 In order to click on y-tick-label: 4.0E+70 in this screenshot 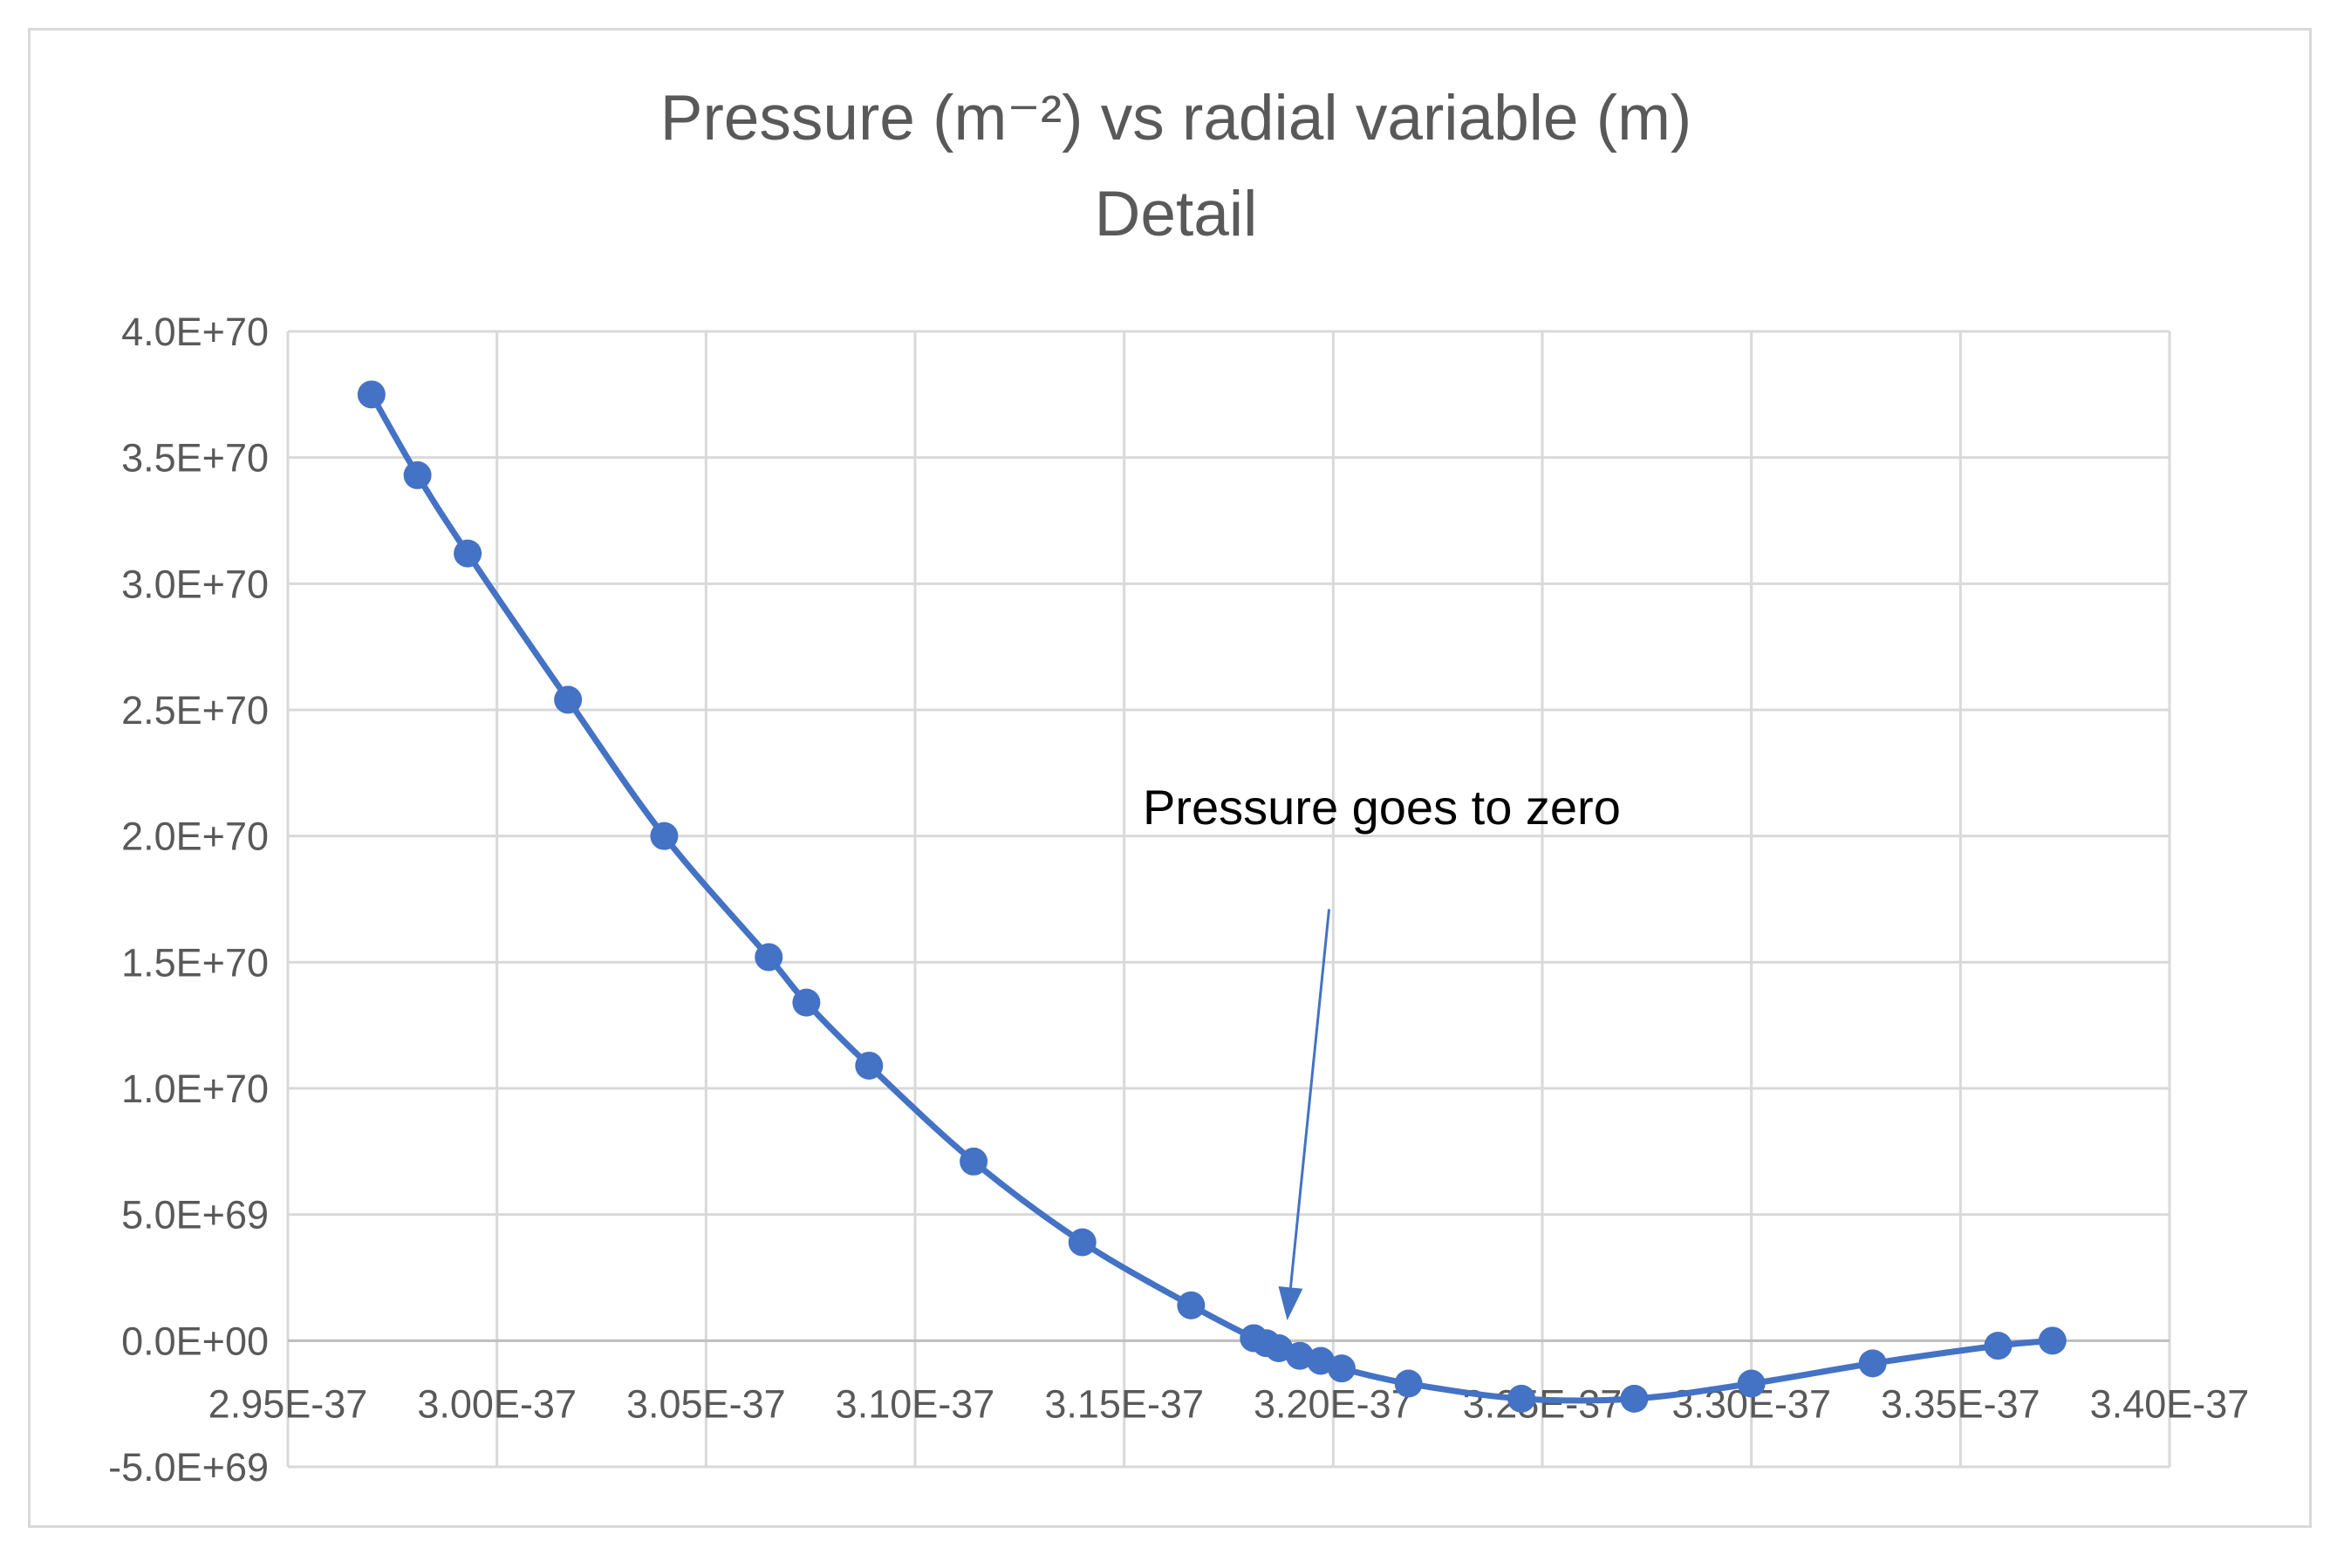, I will do `click(195, 332)`.